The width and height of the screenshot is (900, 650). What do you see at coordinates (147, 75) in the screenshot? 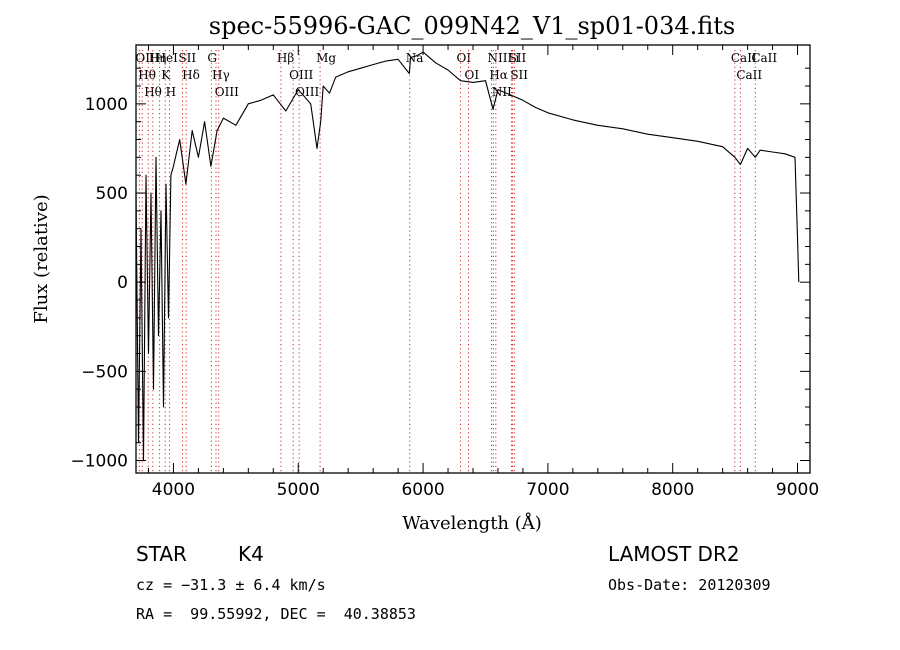
I see `spectral-line-label: Hθ` at bounding box center [147, 75].